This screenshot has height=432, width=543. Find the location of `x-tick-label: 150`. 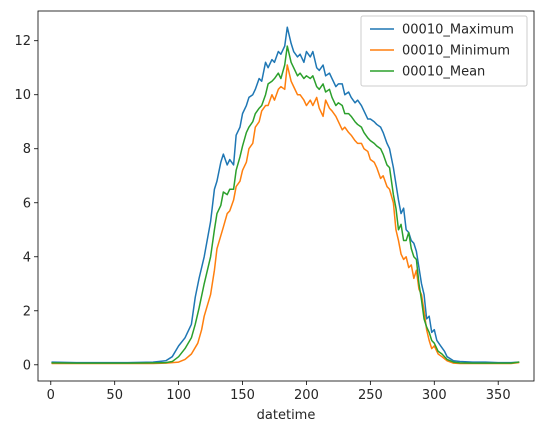

x-tick-label: 150 is located at coordinates (242, 395).